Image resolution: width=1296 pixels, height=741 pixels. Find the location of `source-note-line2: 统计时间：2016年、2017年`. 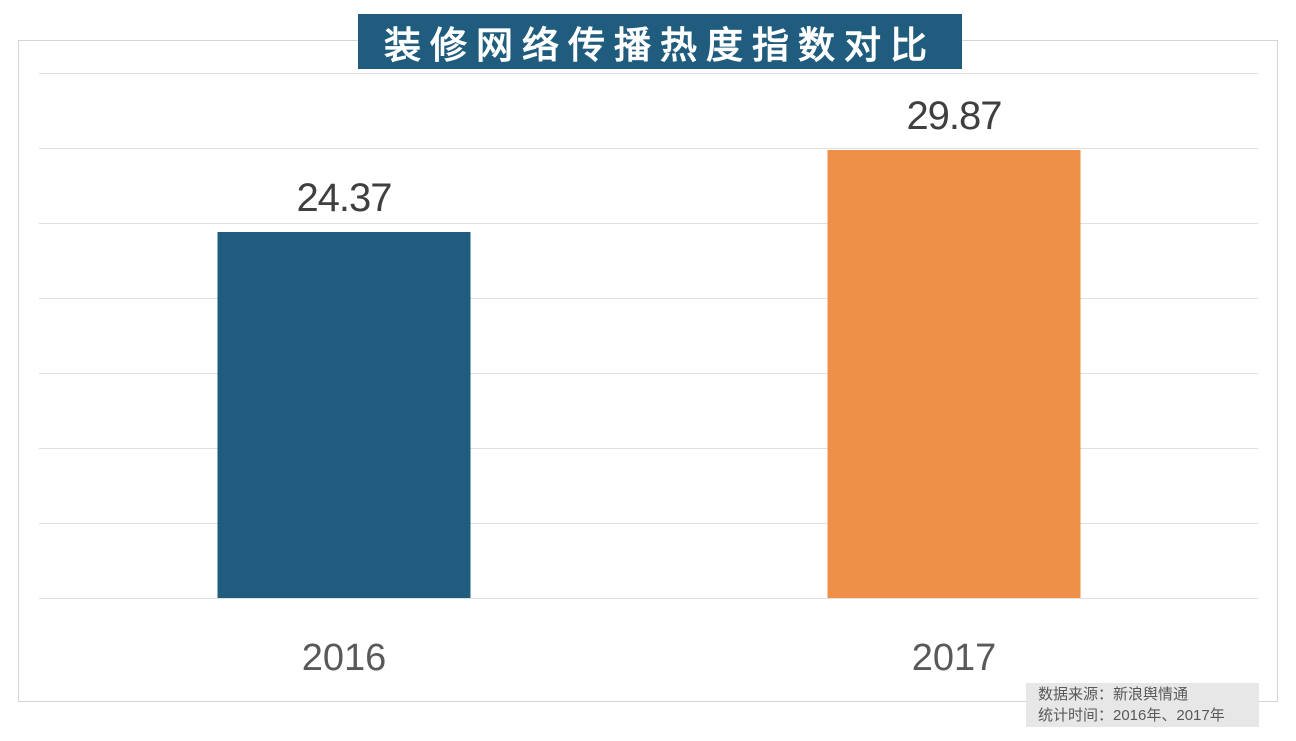

source-note-line2: 统计时间：2016年、2017年 is located at coordinates (1131, 715).